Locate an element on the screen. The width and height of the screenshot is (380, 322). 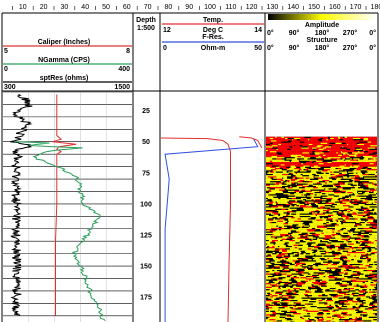
caliper-min: 5 is located at coordinates (6, 51).